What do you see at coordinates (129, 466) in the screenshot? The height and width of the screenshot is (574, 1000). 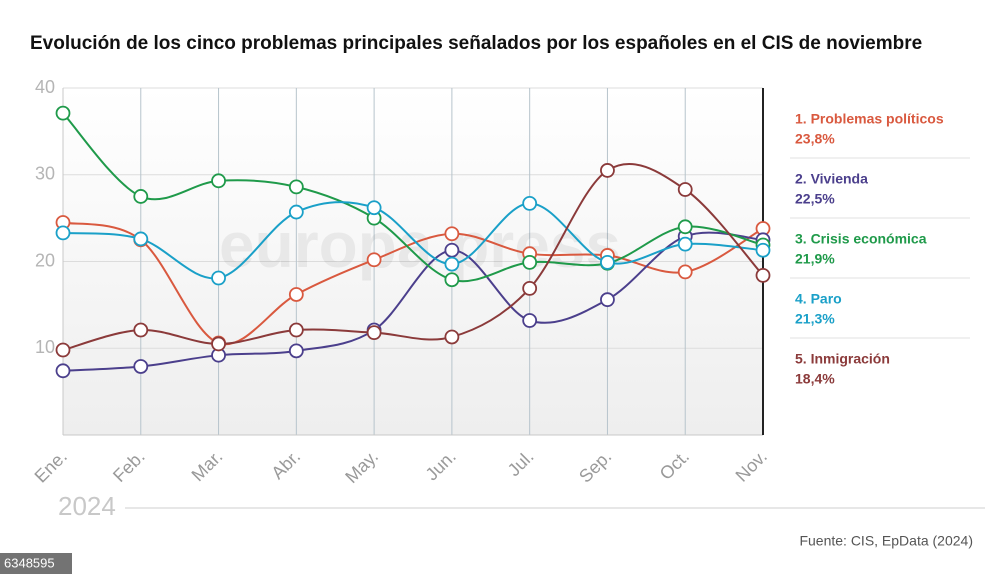 I see `x-tick-label: Feb.` at bounding box center [129, 466].